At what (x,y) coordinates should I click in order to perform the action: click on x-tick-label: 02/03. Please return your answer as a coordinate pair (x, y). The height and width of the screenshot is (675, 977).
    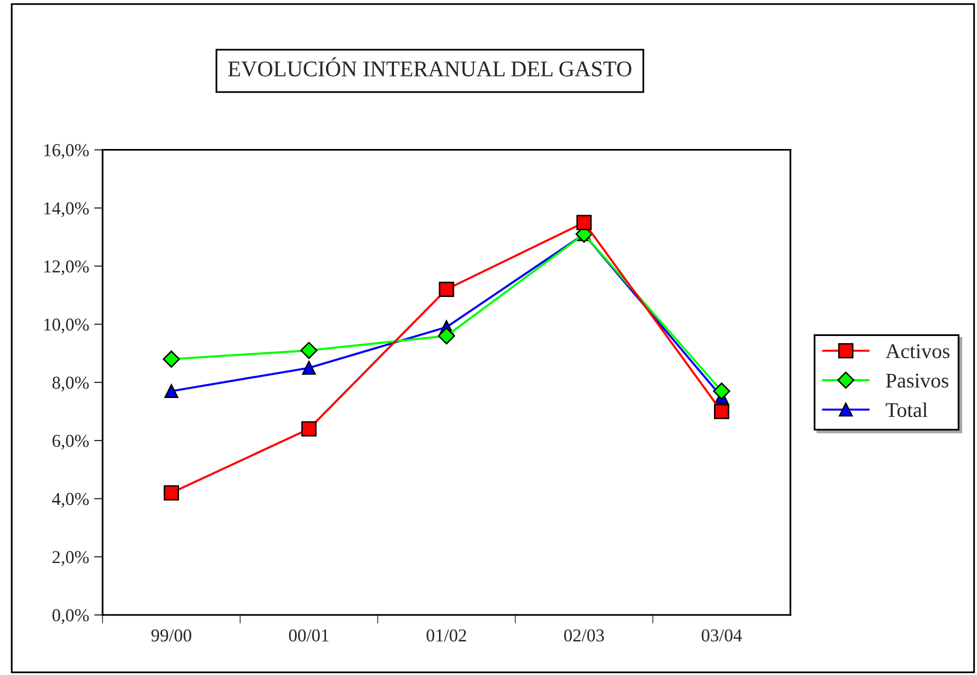
    Looking at the image, I should click on (584, 635).